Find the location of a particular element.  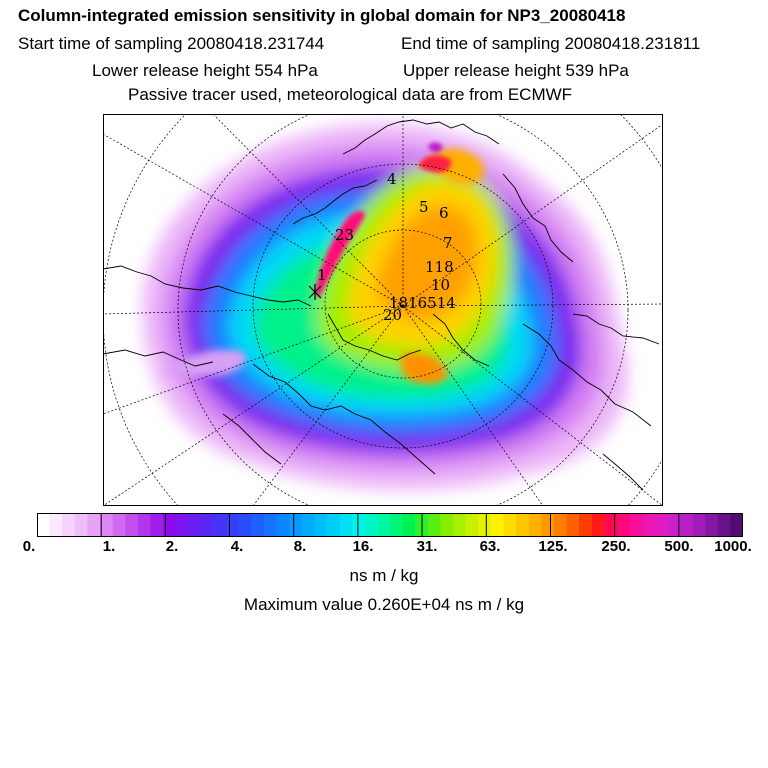

maximum-value: Maximum value 0.260E+04 ns m / kg is located at coordinates (384, 604).